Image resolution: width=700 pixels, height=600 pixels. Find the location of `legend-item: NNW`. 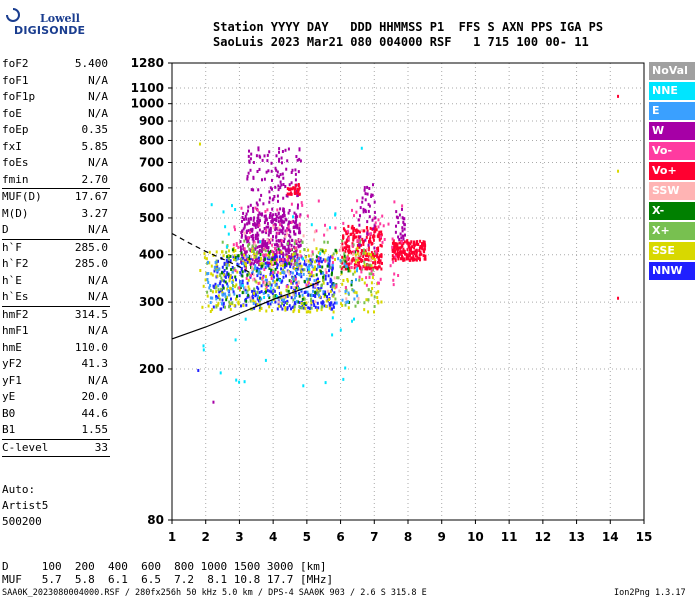

legend-item: NNW is located at coordinates (672, 271).